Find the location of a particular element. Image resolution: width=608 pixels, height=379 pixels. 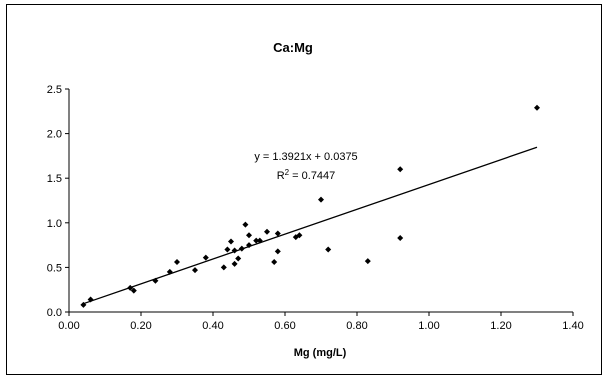

trendline-equation: y = 1.3921x + 0.0375 is located at coordinates (305, 157).